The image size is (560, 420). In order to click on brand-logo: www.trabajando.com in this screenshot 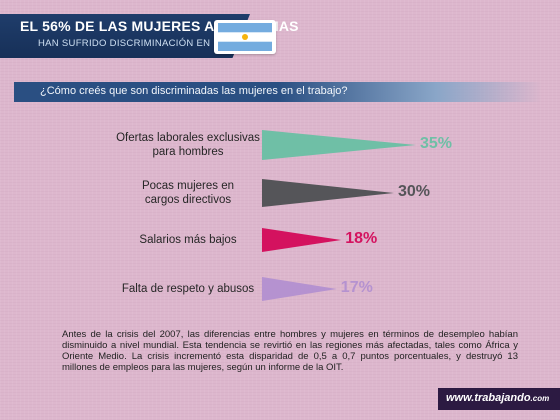, I will do `click(497, 398)`.